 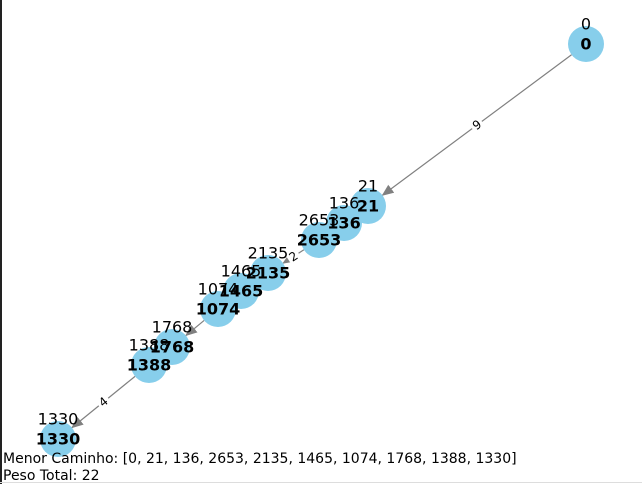 I want to click on node-label-text: 1465, so click(x=241, y=271).